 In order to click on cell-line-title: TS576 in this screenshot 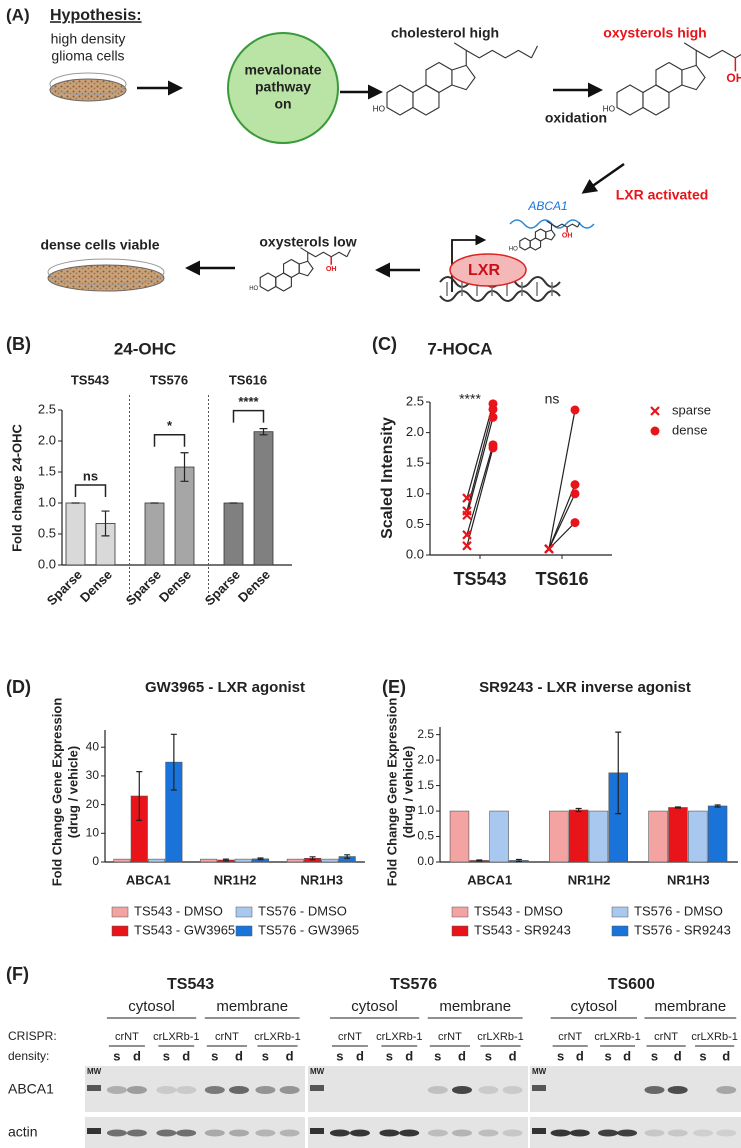, I will do `click(413, 984)`.